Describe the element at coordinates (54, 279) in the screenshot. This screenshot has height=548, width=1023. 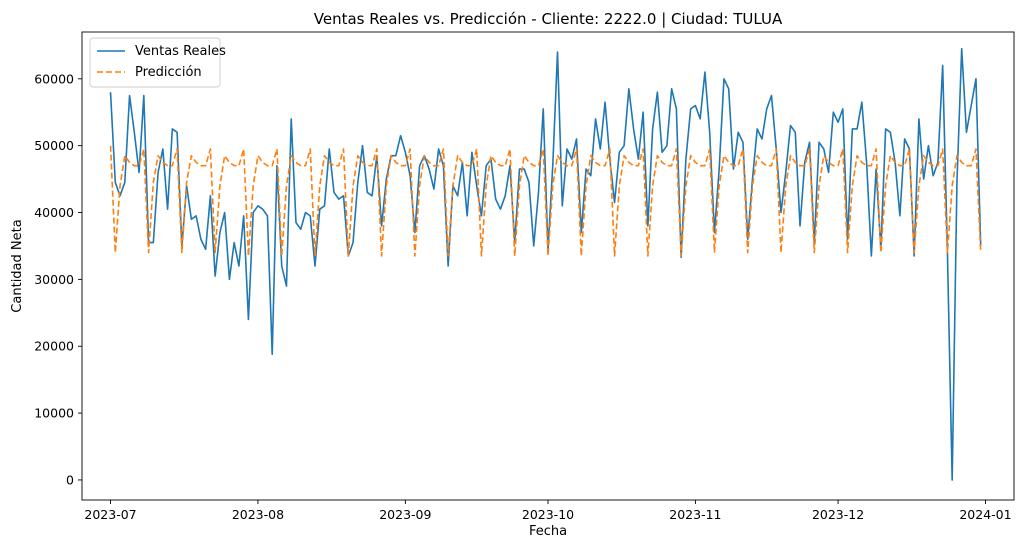
I see `y-tick-label: 30000` at that location.